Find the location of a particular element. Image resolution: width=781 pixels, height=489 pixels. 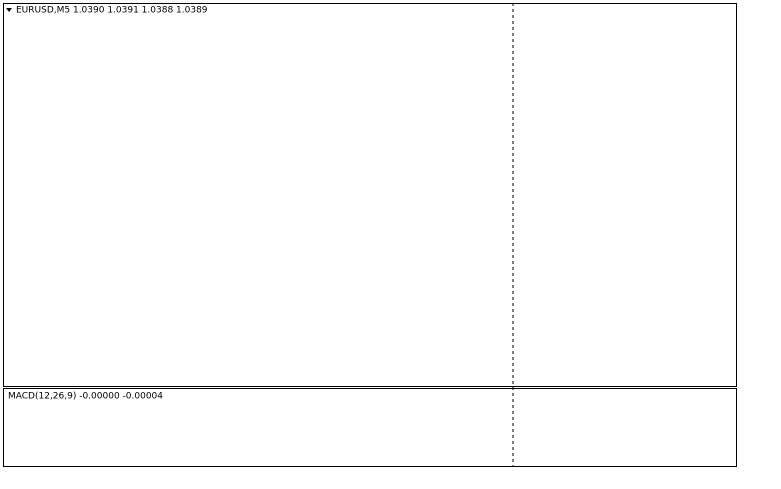

chart-title: EURUSD,M5 1.0390 1.0391 1.0388 1.0389 is located at coordinates (112, 11).